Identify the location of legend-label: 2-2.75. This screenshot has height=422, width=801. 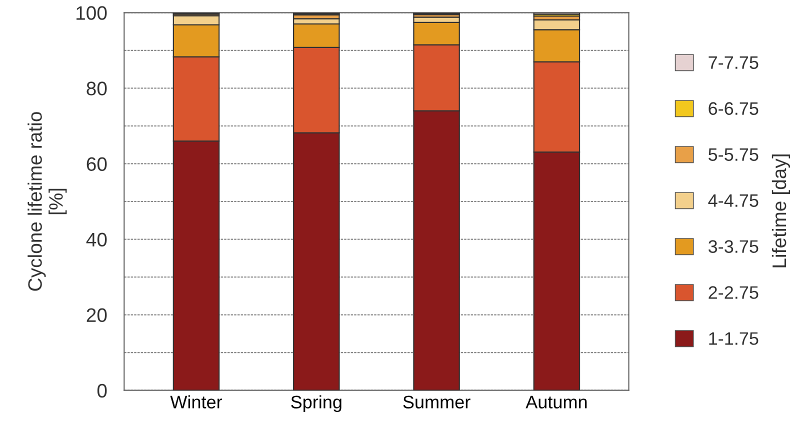
(733, 292).